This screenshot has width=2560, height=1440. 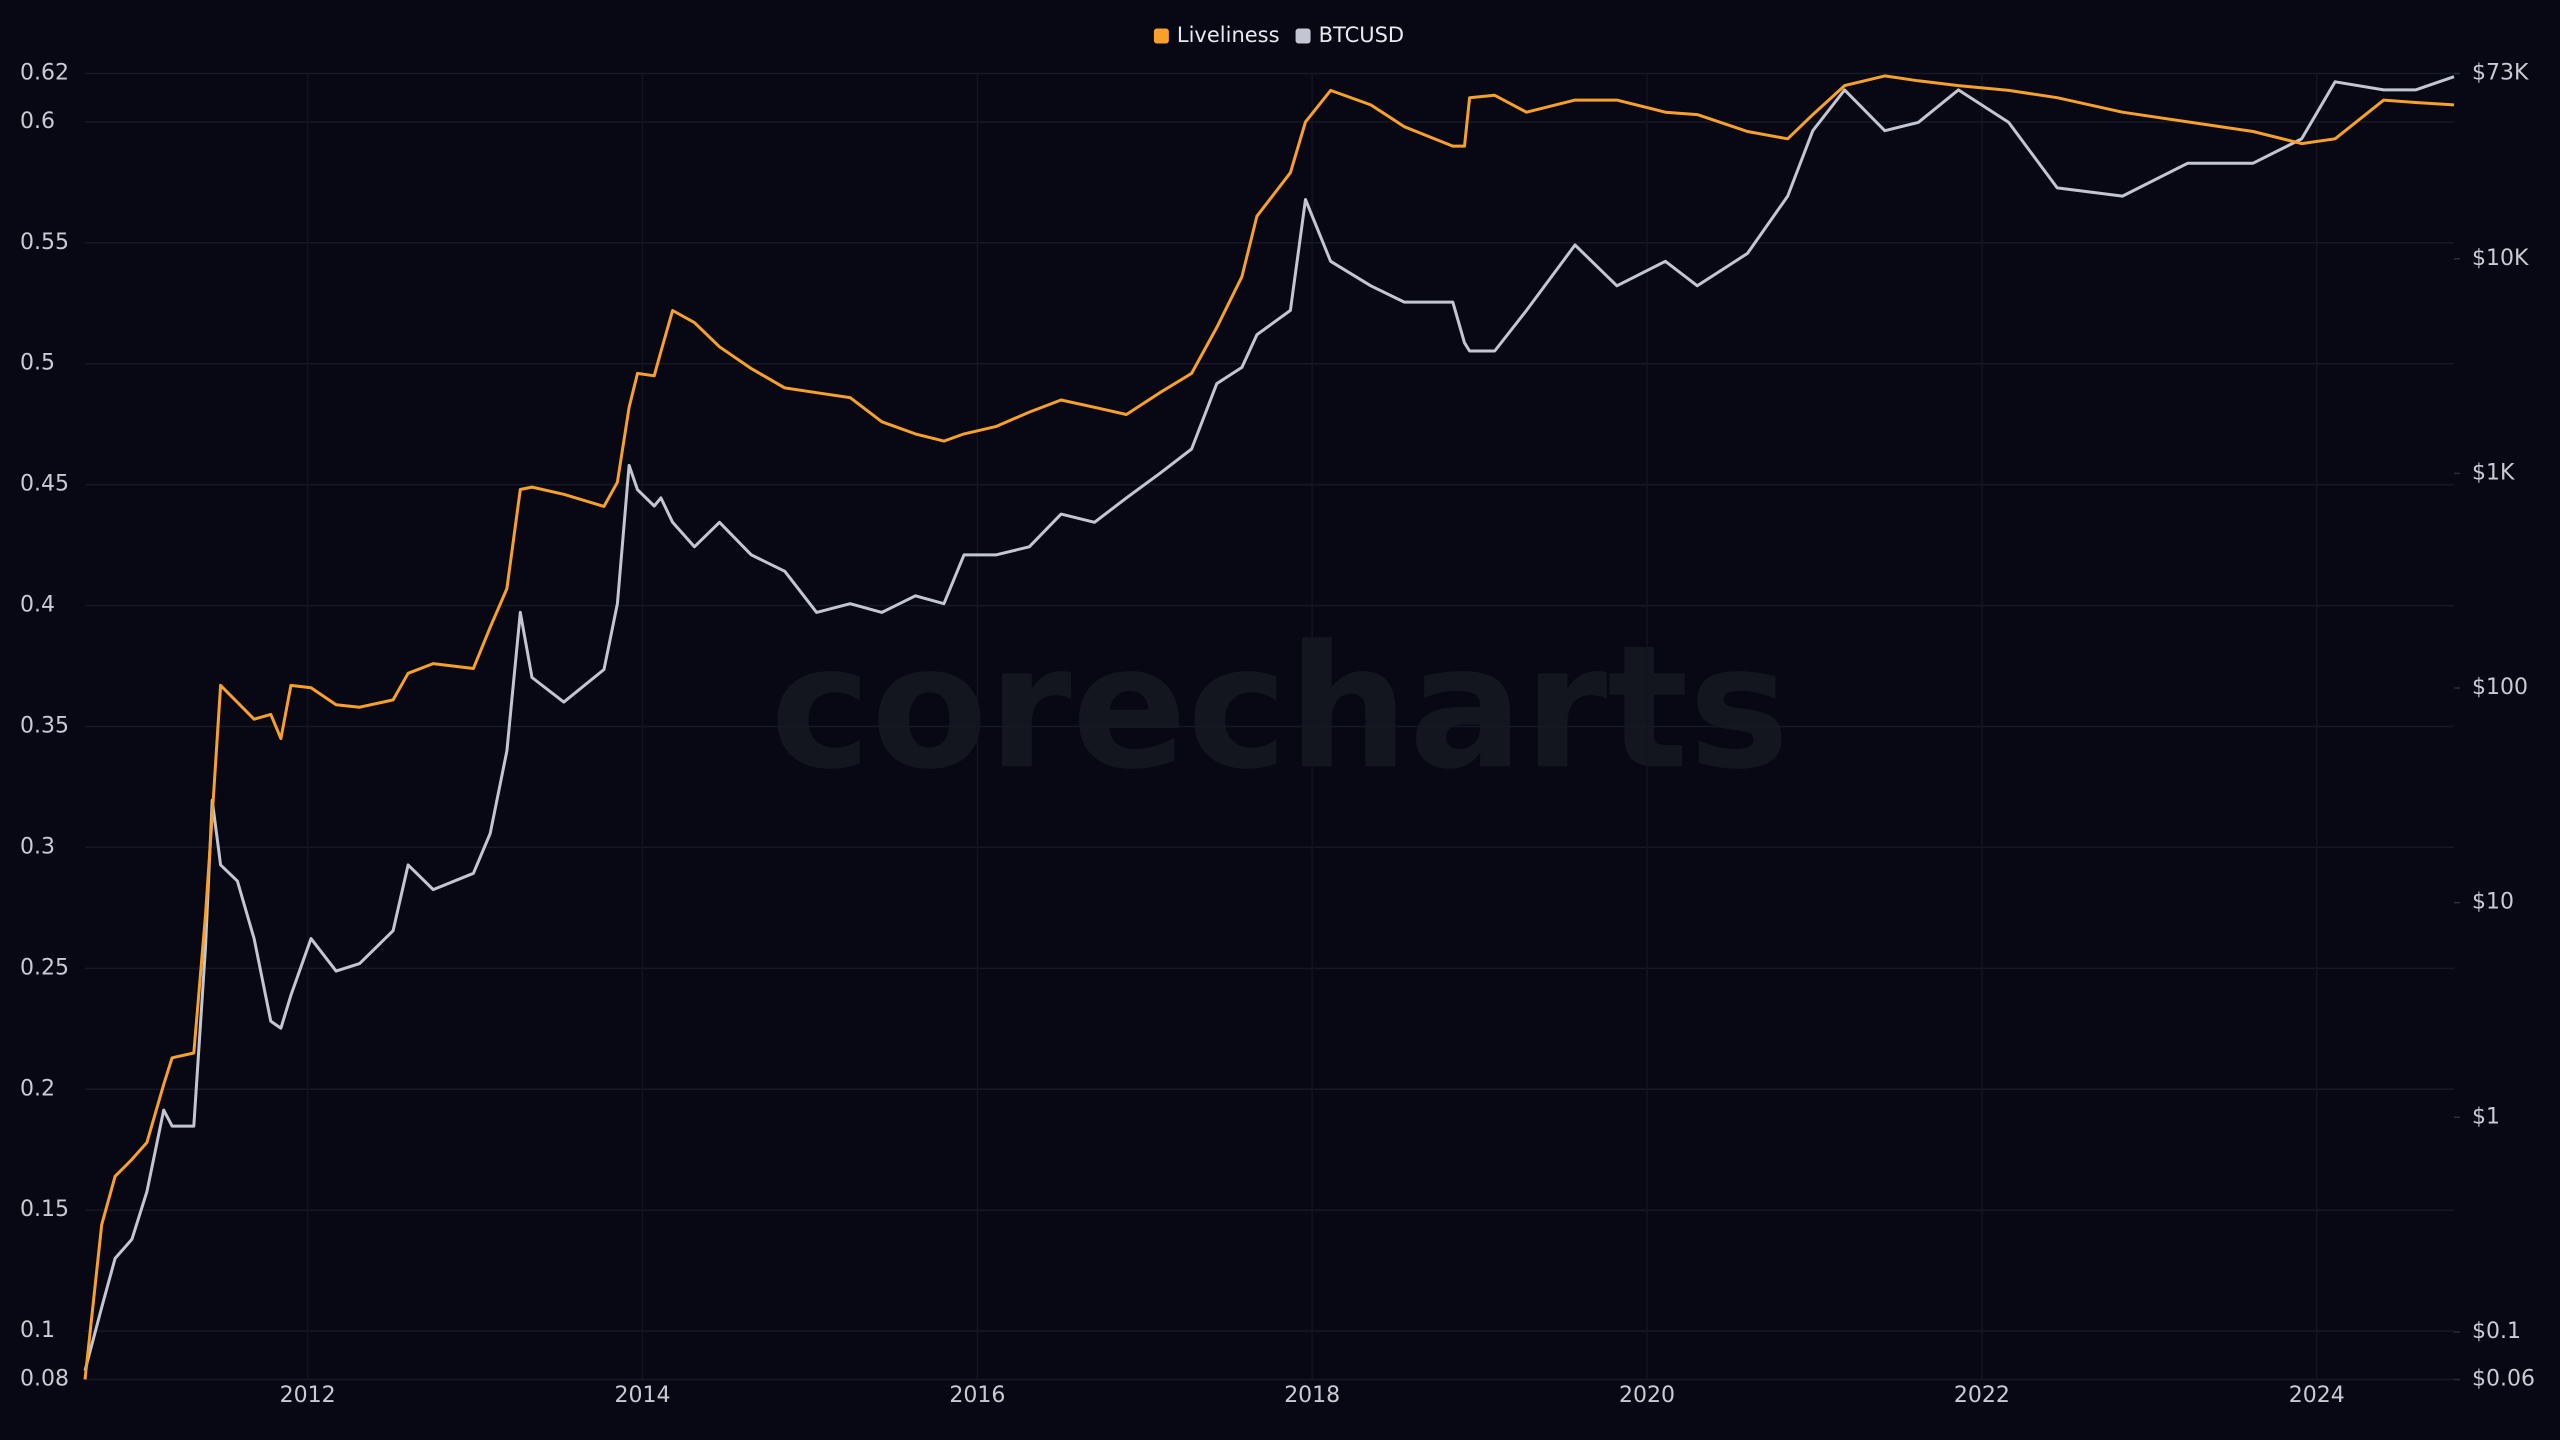 What do you see at coordinates (44, 1209) in the screenshot?
I see `y-tick-label: 0.15` at bounding box center [44, 1209].